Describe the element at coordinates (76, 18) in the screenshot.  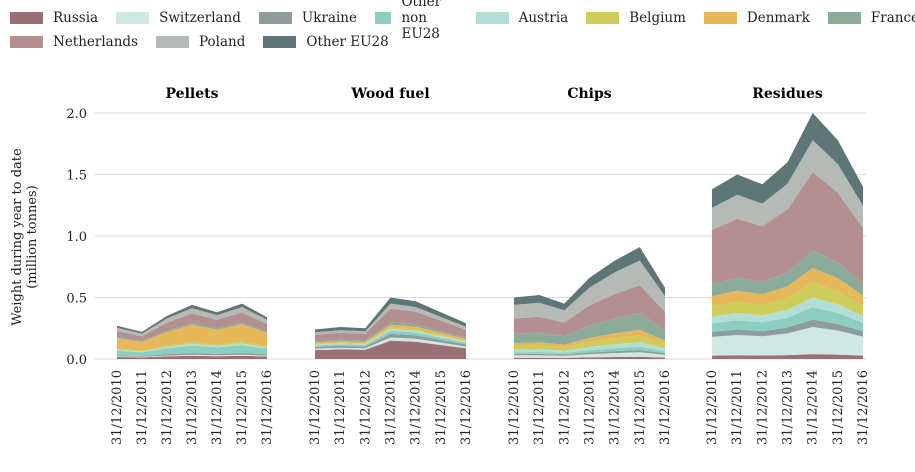
I see `legend-label: Russia` at that location.